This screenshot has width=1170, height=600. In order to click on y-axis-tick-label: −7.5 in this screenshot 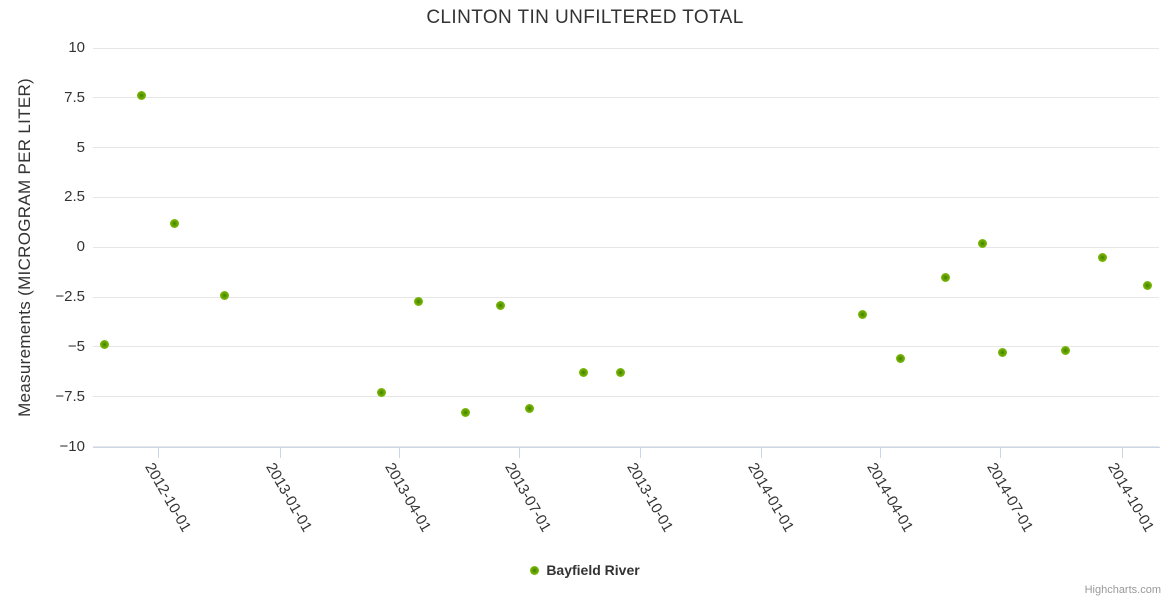, I will do `click(70, 396)`.